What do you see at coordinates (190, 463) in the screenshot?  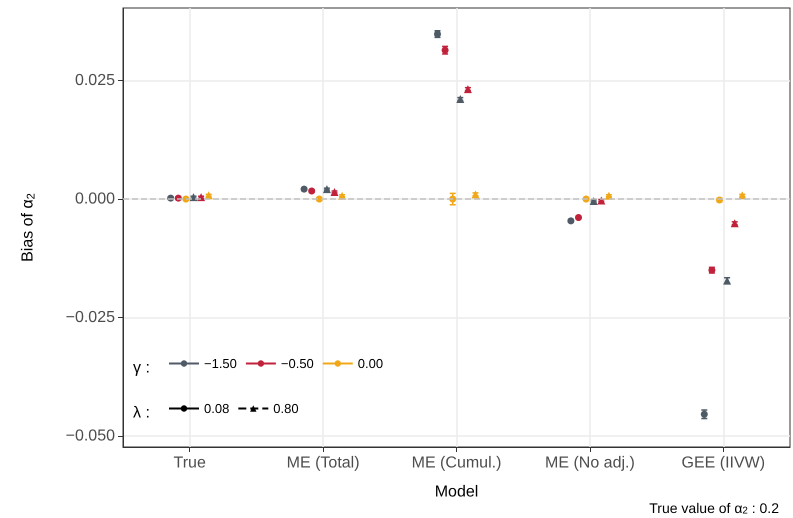 I see `x-tick-label: True` at bounding box center [190, 463].